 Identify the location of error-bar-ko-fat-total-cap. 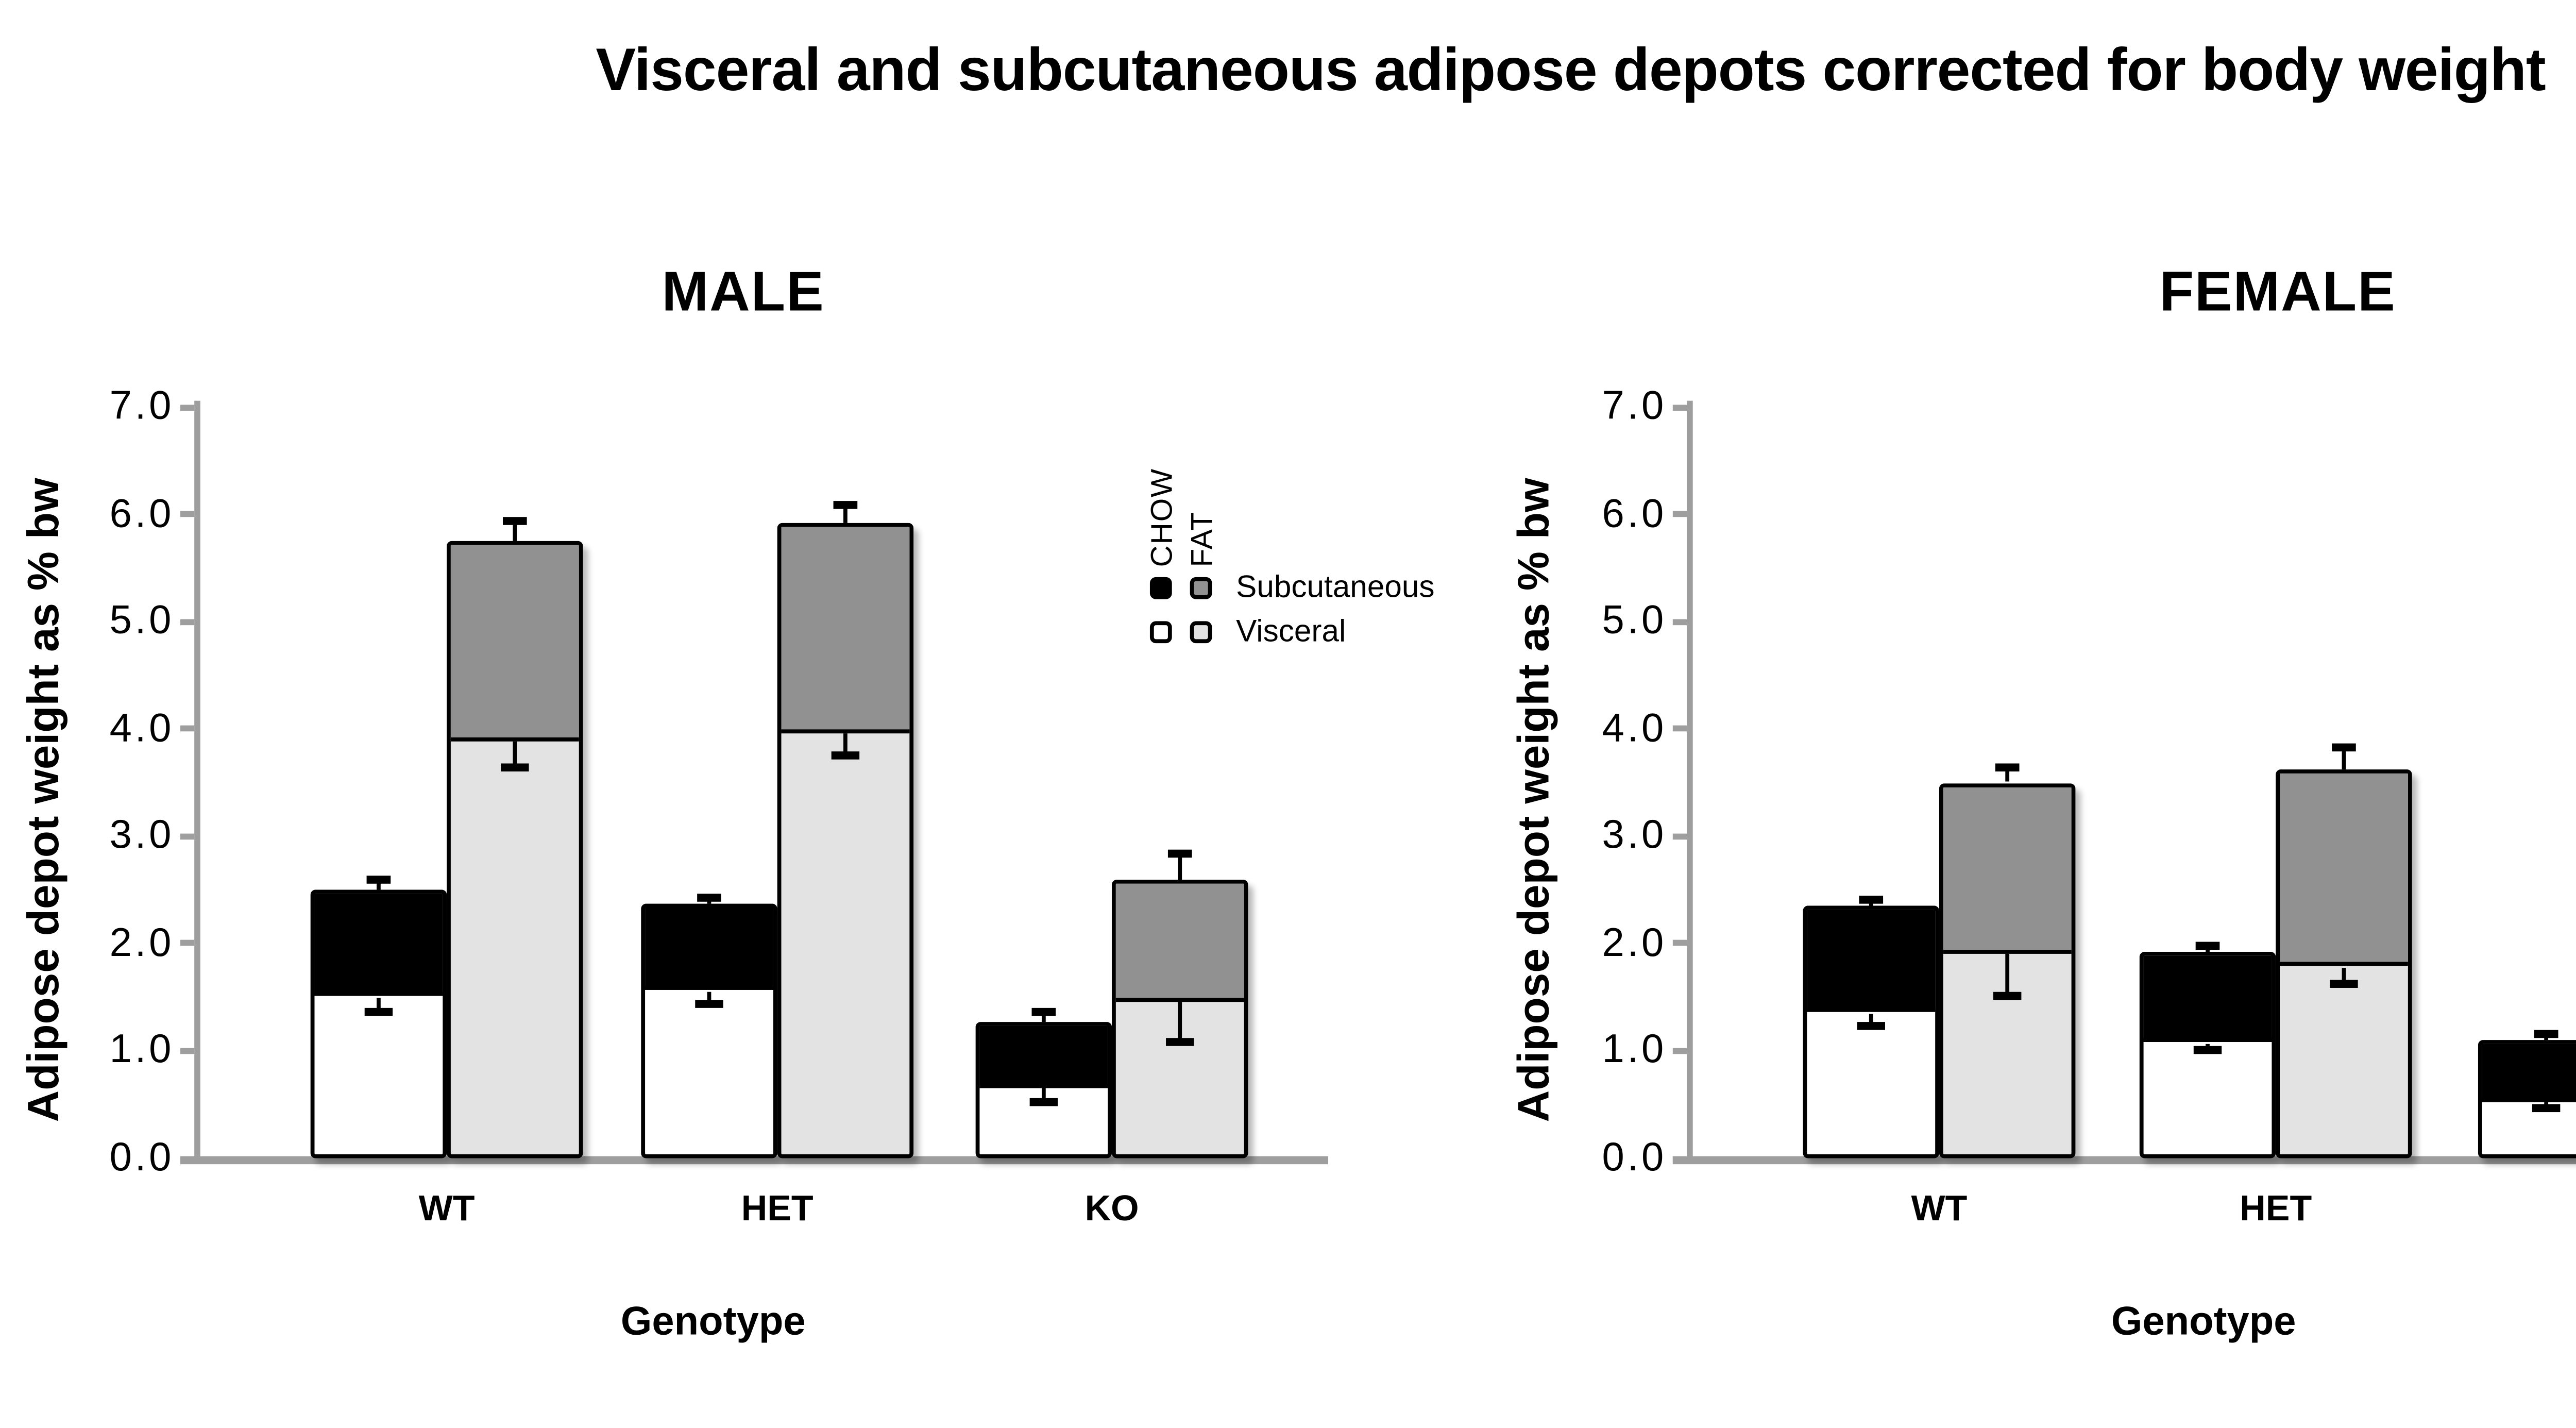
(1179, 854).